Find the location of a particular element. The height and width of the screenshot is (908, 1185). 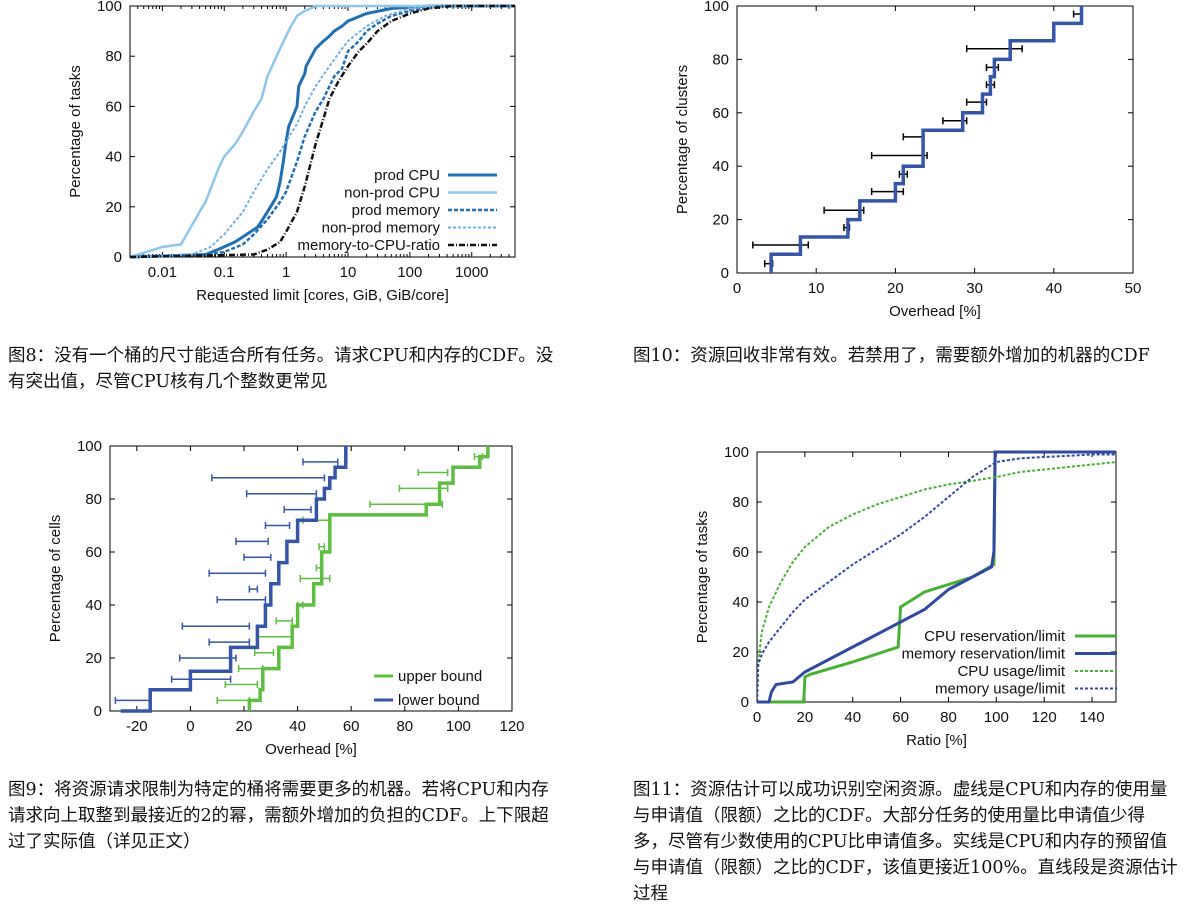

x-tick-label: 0.01 is located at coordinates (162, 272).